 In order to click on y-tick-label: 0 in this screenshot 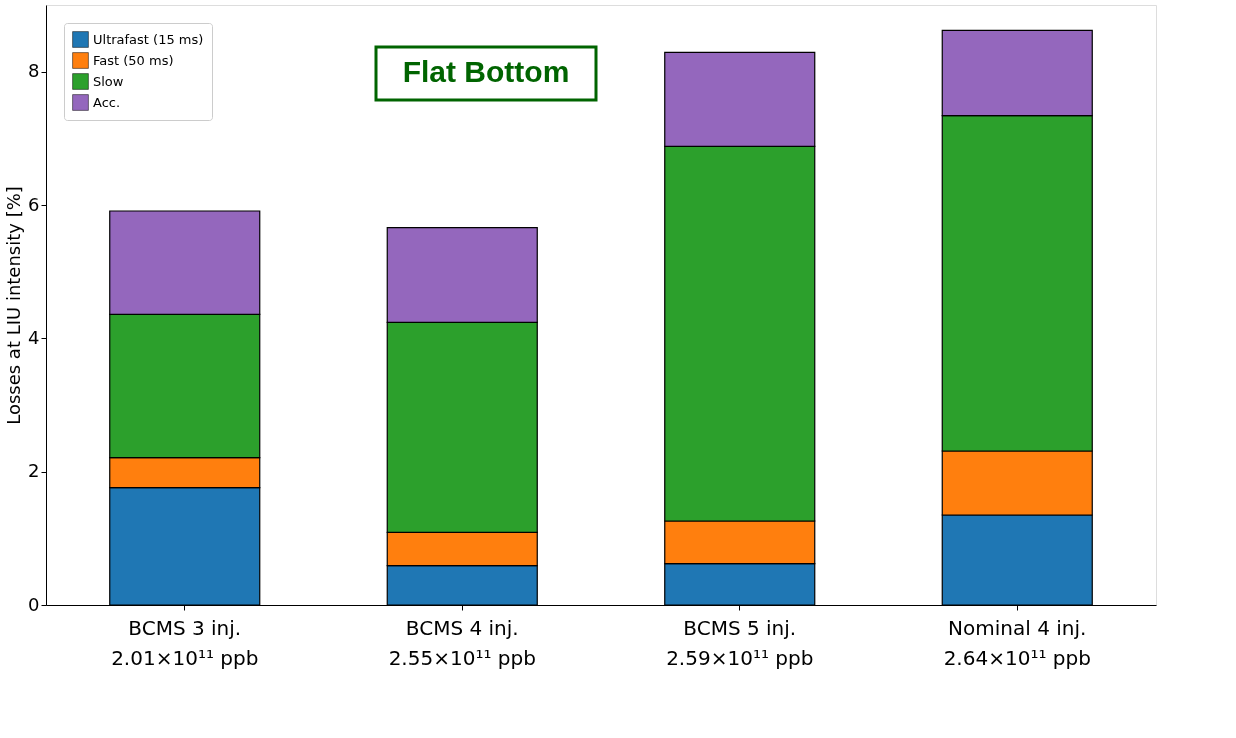, I will do `click(34, 604)`.